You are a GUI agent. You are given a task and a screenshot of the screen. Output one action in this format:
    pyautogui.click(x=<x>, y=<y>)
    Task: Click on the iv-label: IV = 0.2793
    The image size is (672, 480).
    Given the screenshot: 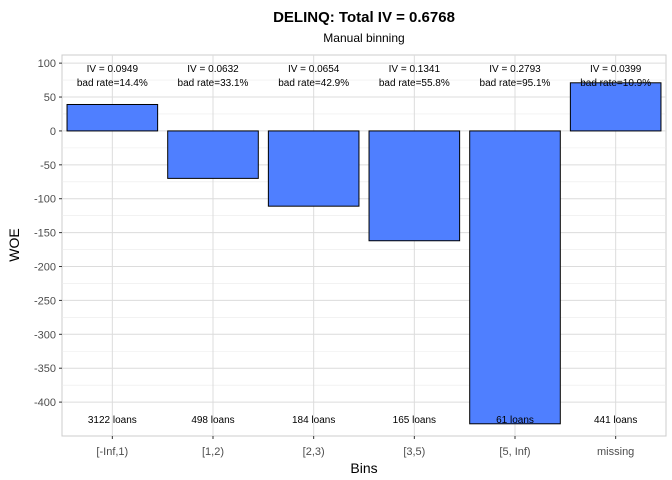 What is the action you would take?
    pyautogui.click(x=515, y=69)
    